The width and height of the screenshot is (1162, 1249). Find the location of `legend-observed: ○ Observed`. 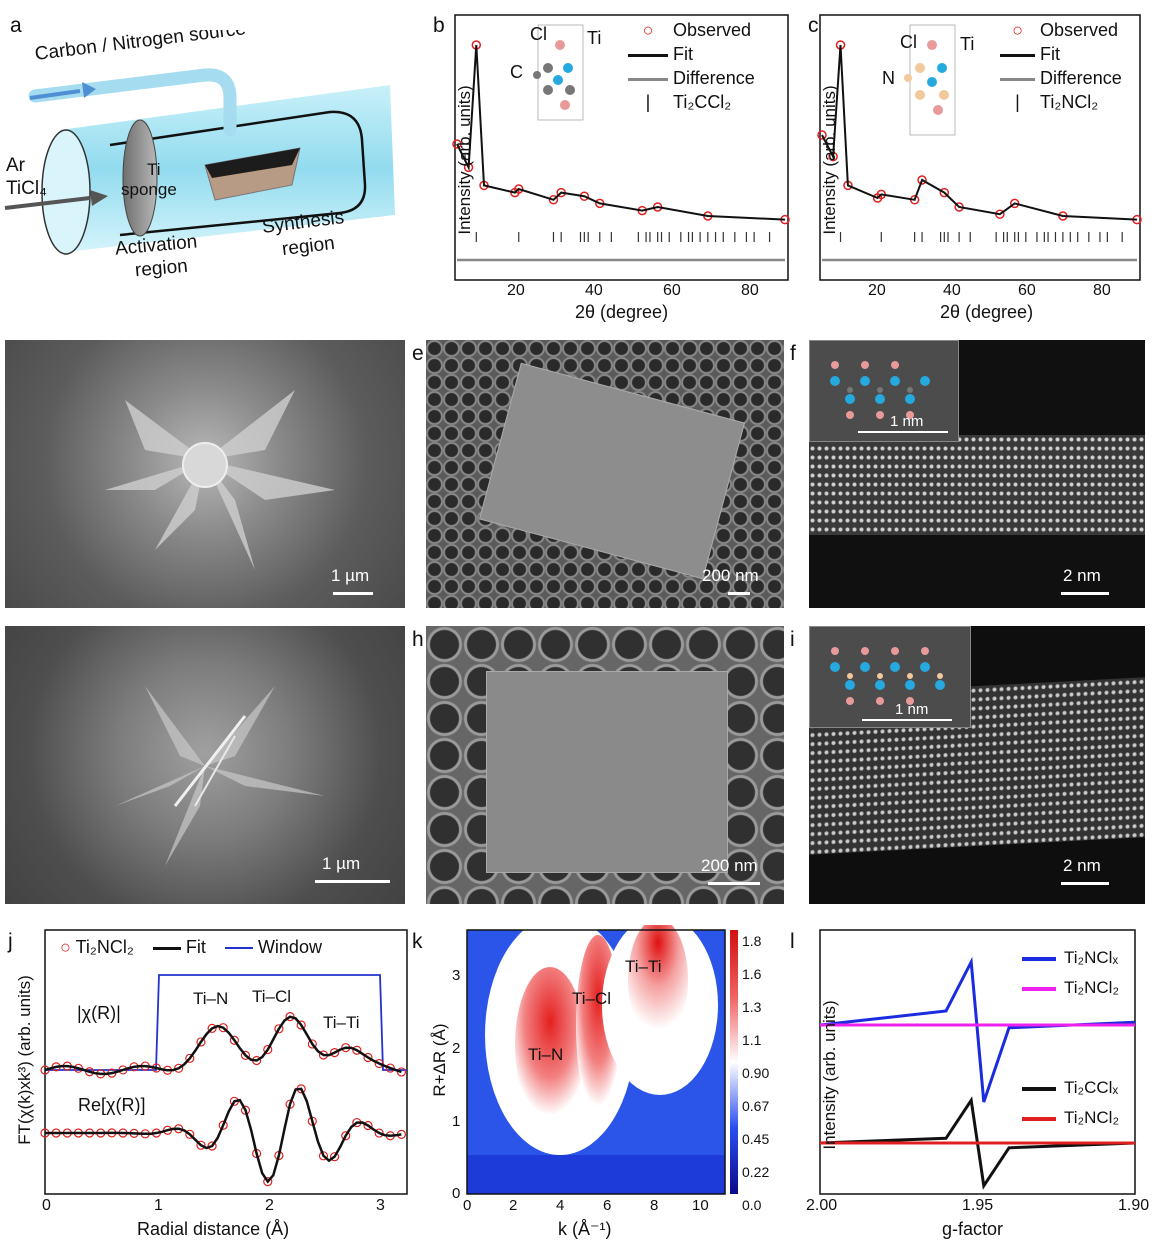

legend-observed: ○ Observed is located at coordinates (1065, 30).